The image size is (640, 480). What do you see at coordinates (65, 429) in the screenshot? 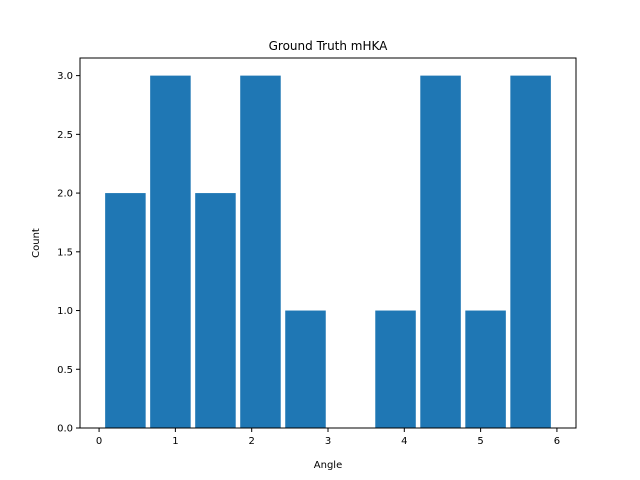
I see `y-tick-label: 0.0` at bounding box center [65, 429].